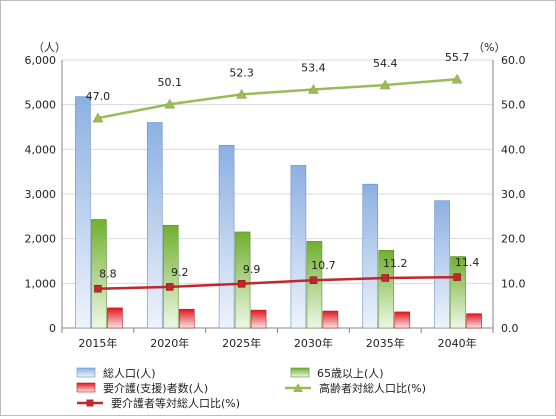  I want to click on data-label: 52.3, so click(241, 72).